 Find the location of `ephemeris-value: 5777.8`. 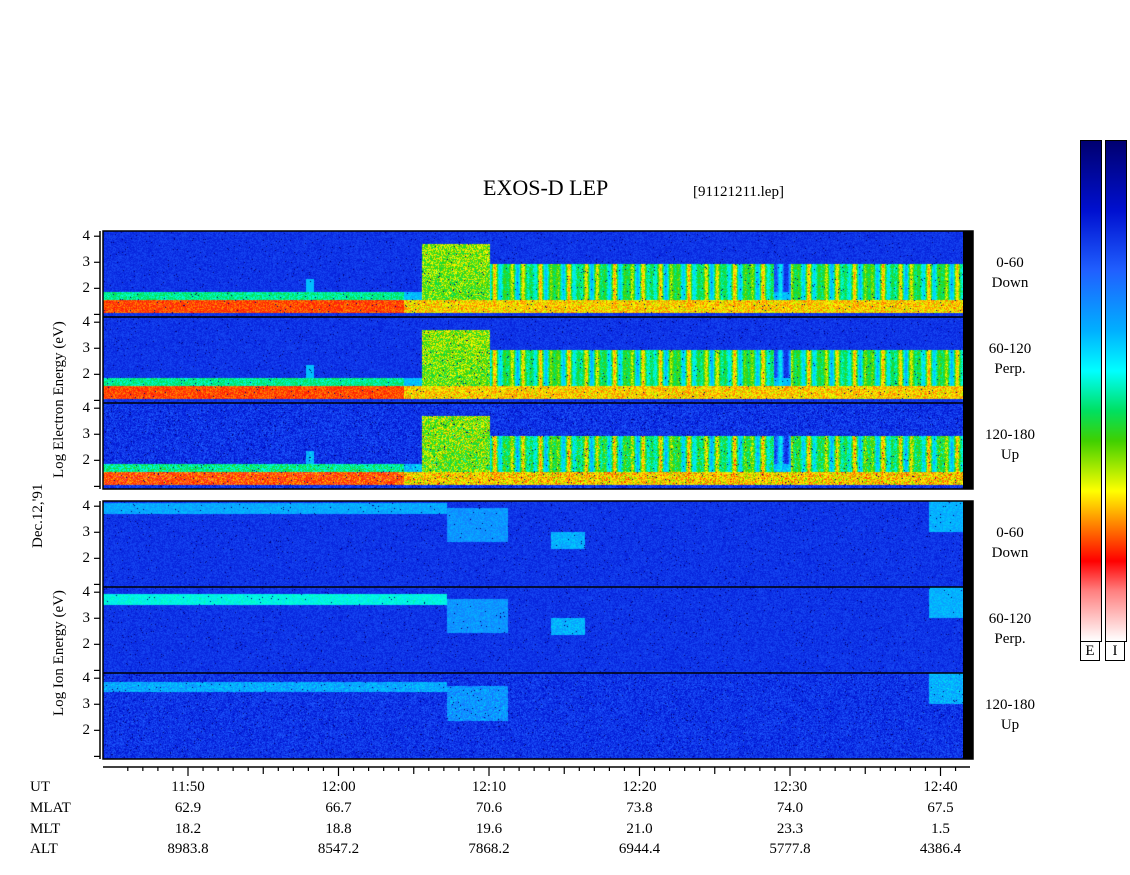

ephemeris-value: 5777.8 is located at coordinates (790, 849).